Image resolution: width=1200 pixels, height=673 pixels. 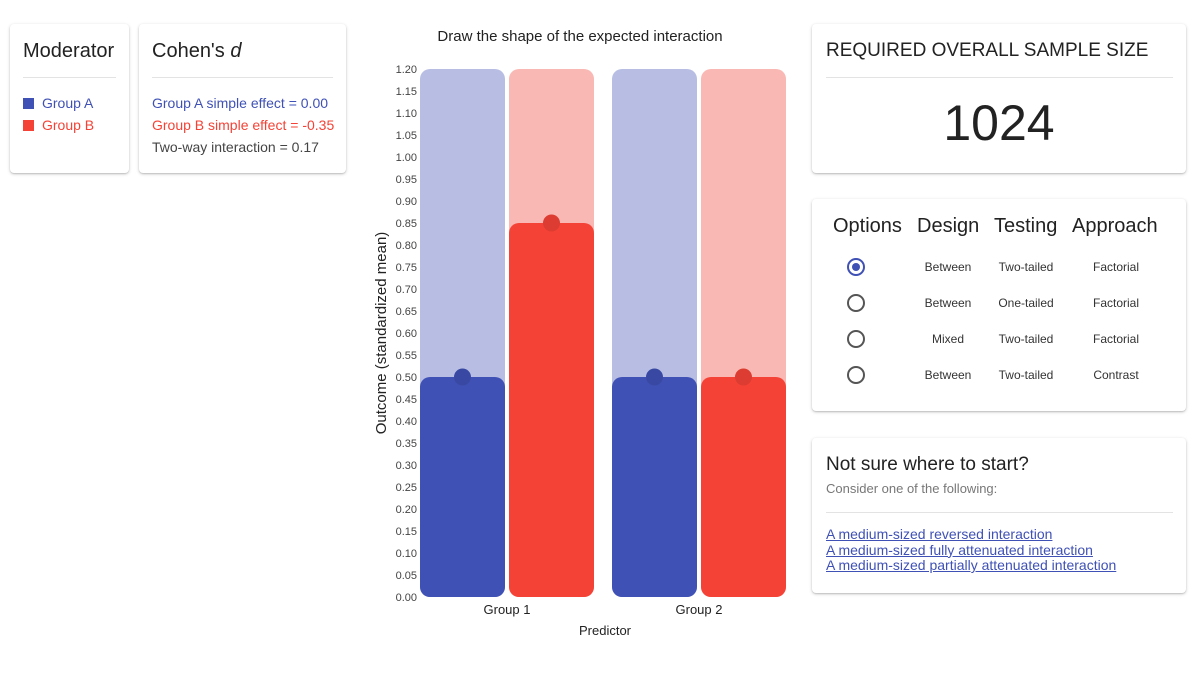 What do you see at coordinates (947, 339) in the screenshot?
I see `option-3-design: Mixed` at bounding box center [947, 339].